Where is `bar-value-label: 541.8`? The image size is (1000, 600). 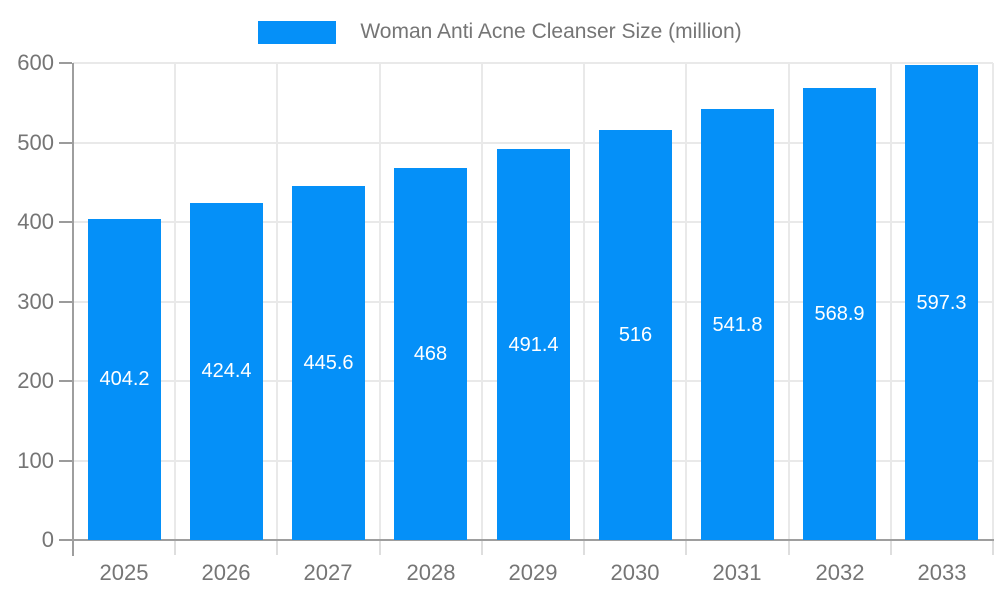 bar-value-label: 541.8 is located at coordinates (737, 325).